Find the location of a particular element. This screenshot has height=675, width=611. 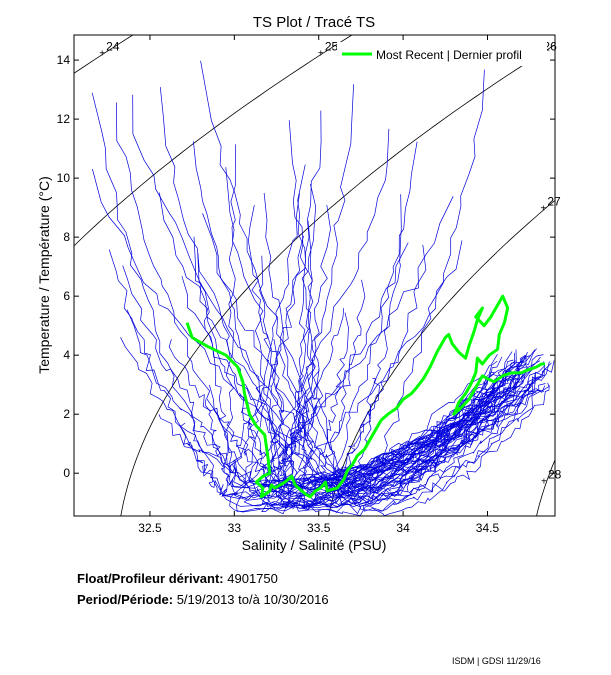

x-axis-label: Salinity / Salinité (PSU) is located at coordinates (314, 545).